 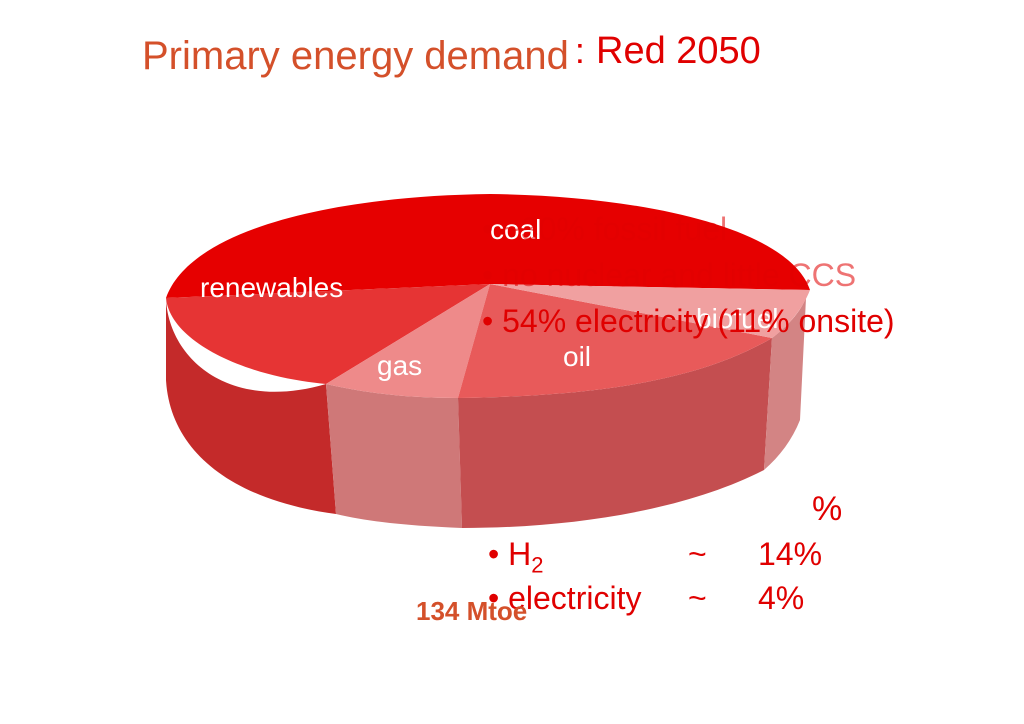 I want to click on slice-label-oil: oil, so click(x=577, y=356).